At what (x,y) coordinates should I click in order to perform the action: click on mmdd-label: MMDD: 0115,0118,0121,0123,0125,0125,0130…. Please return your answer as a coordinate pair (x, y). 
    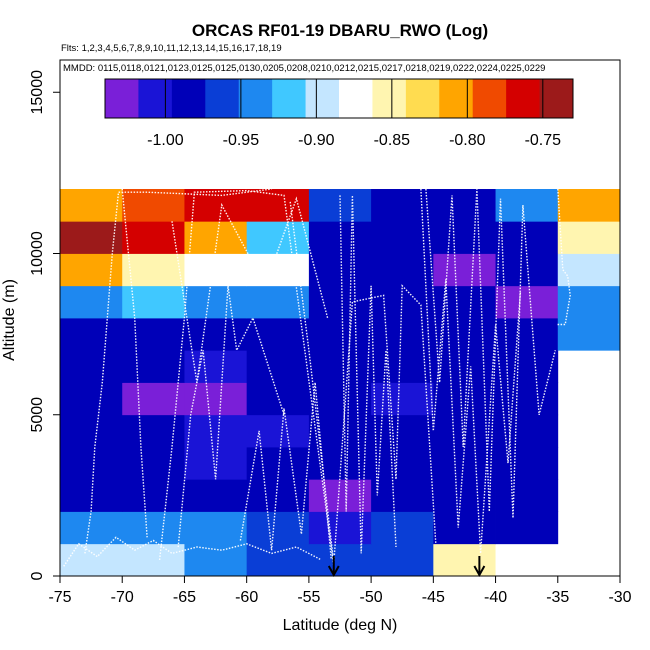
    Looking at the image, I should click on (304, 68).